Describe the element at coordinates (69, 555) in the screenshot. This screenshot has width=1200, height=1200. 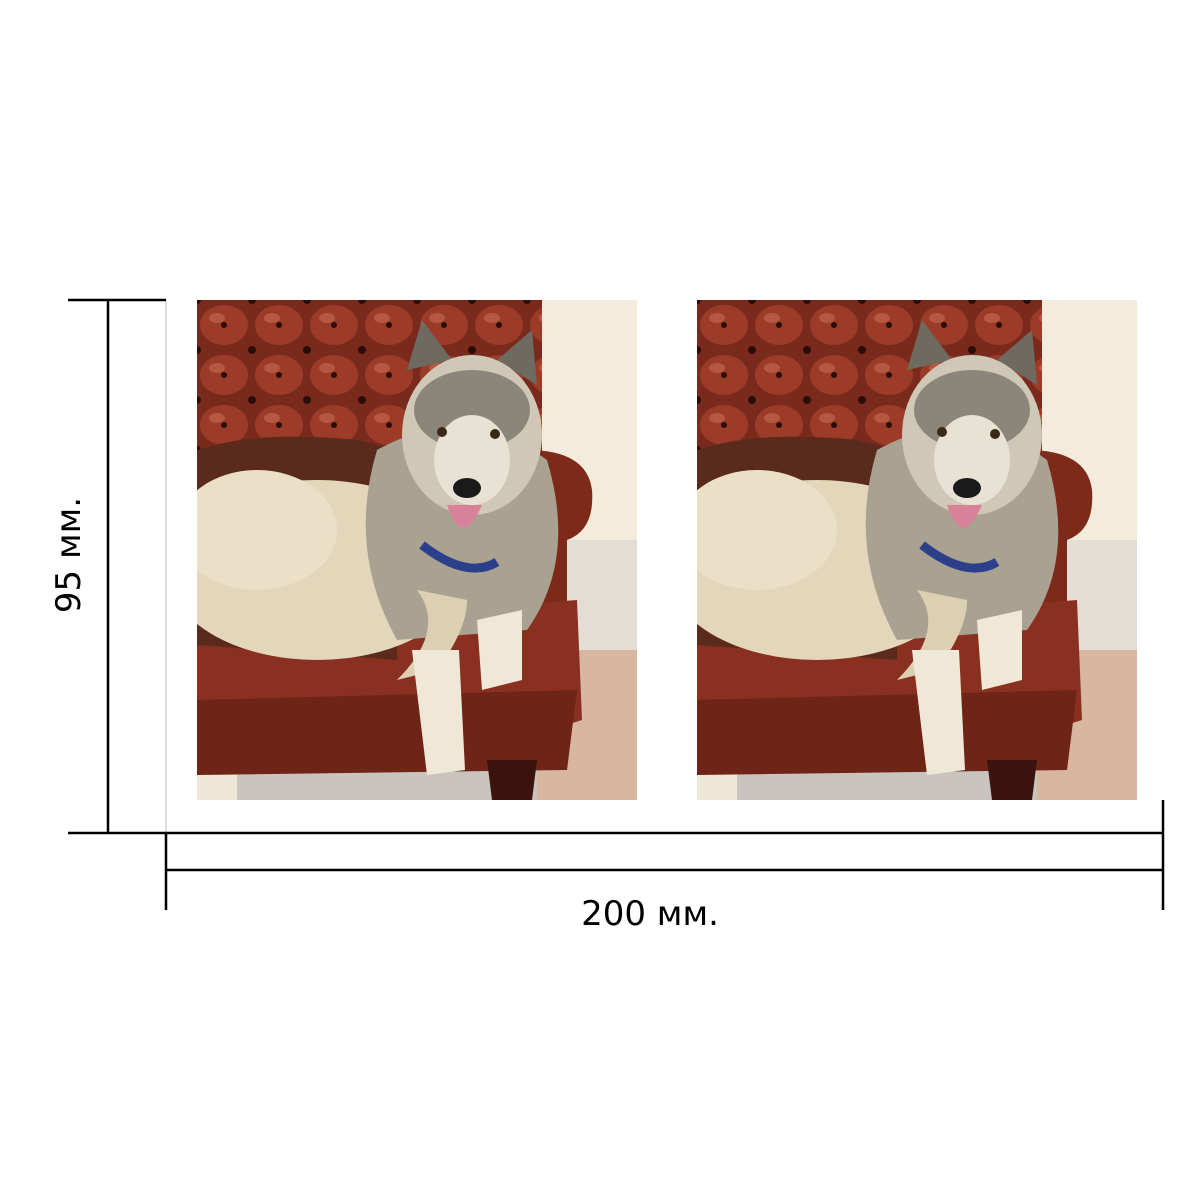
I see `height-label: 95 мм.` at that location.